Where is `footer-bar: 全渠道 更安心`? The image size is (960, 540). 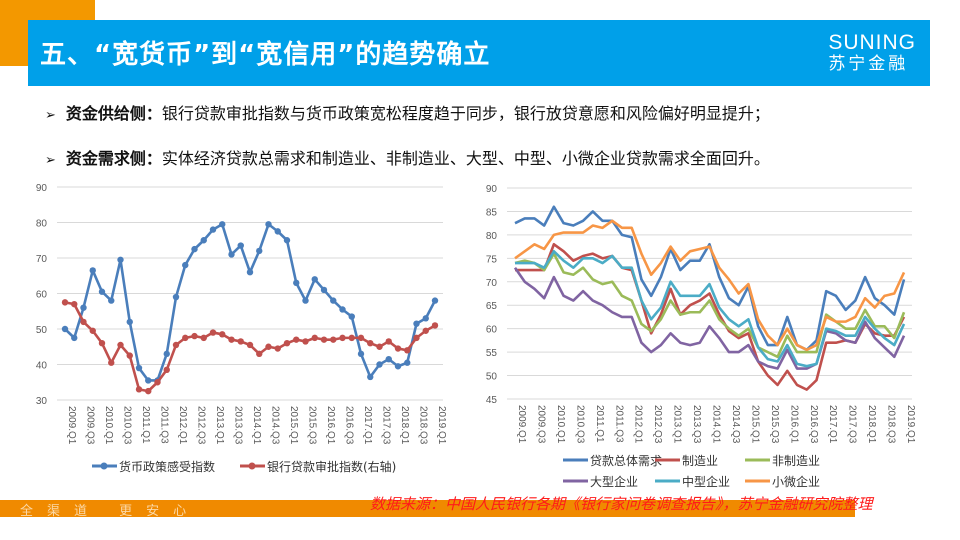 footer-bar: 全渠道 更安心 is located at coordinates (427, 509).